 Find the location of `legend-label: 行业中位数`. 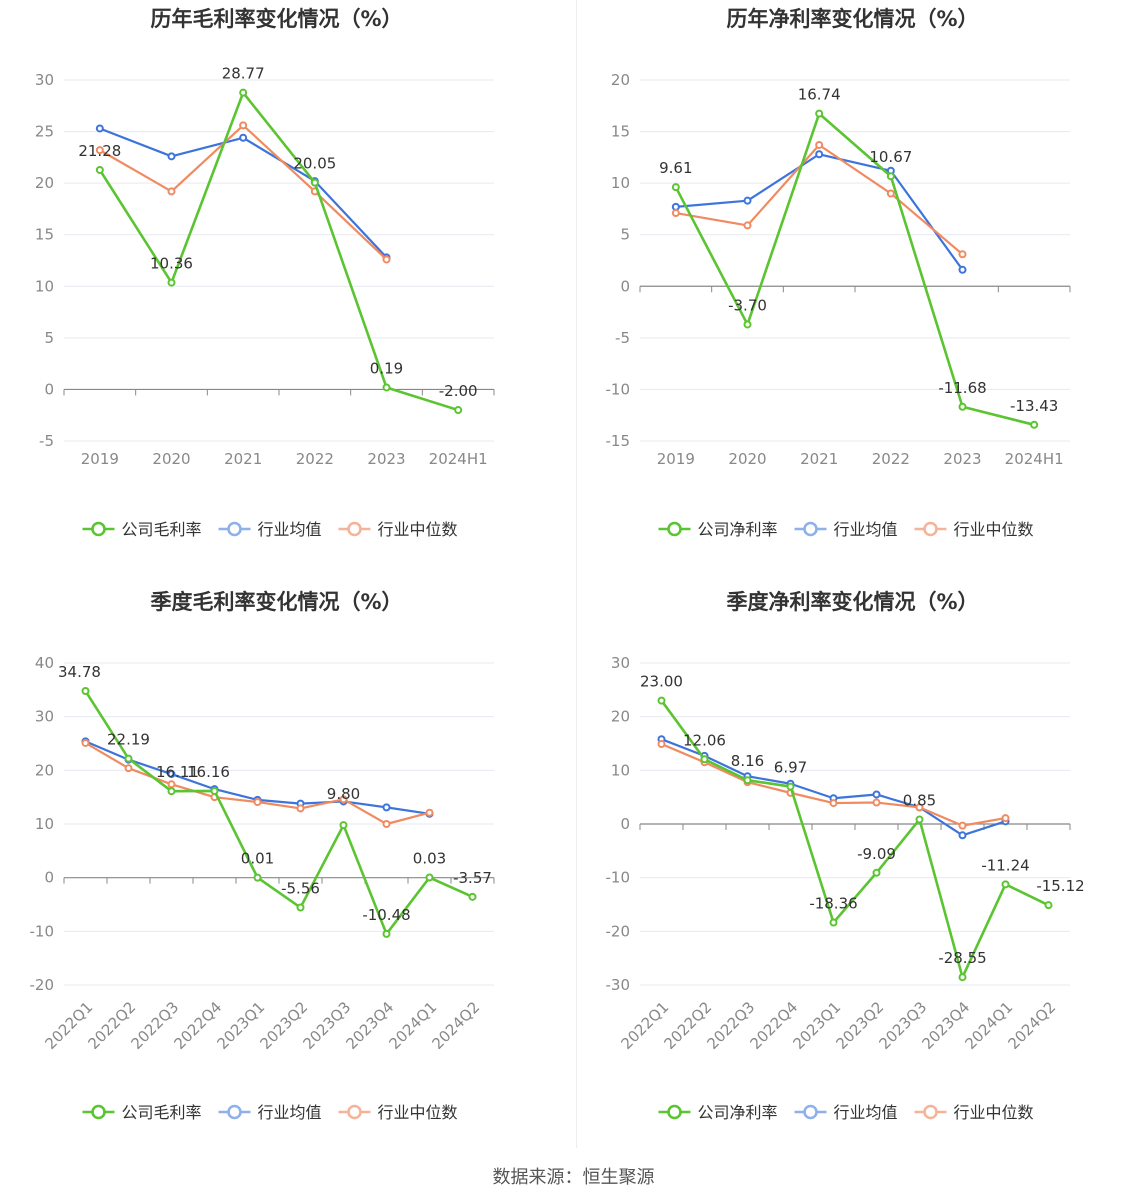

legend-label: 行业中位数 is located at coordinates (994, 1112).